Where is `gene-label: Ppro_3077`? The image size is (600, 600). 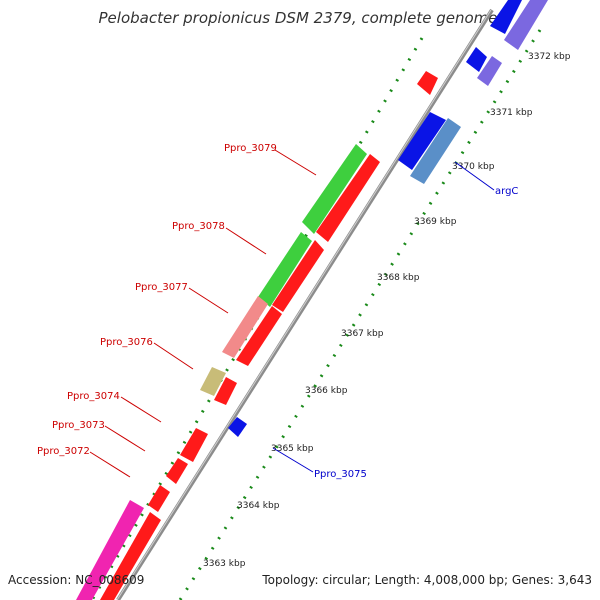 gene-label: Ppro_3077 is located at coordinates (161, 287).